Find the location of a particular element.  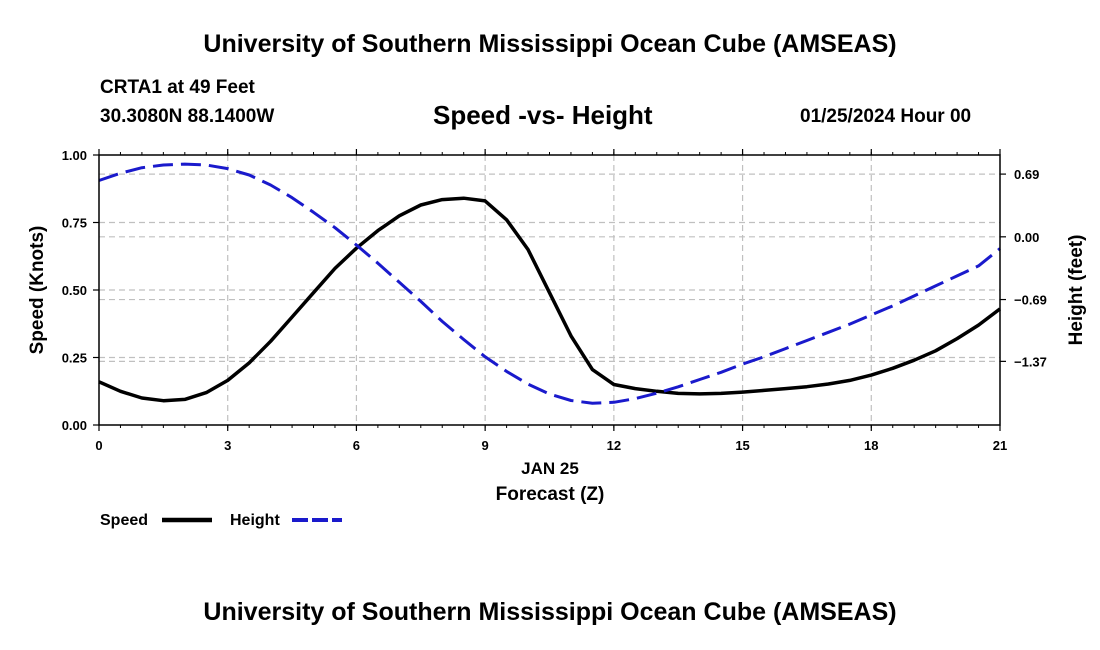

y-axis-title: Speed (Knots) is located at coordinates (37, 290).